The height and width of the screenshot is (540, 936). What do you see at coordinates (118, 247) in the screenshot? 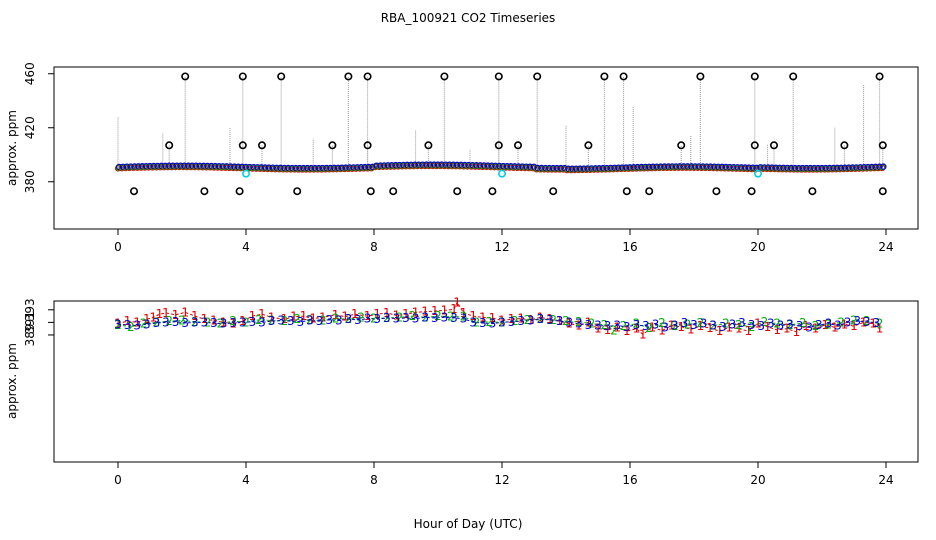
I see `top-x-tick-label: 0` at bounding box center [118, 247].